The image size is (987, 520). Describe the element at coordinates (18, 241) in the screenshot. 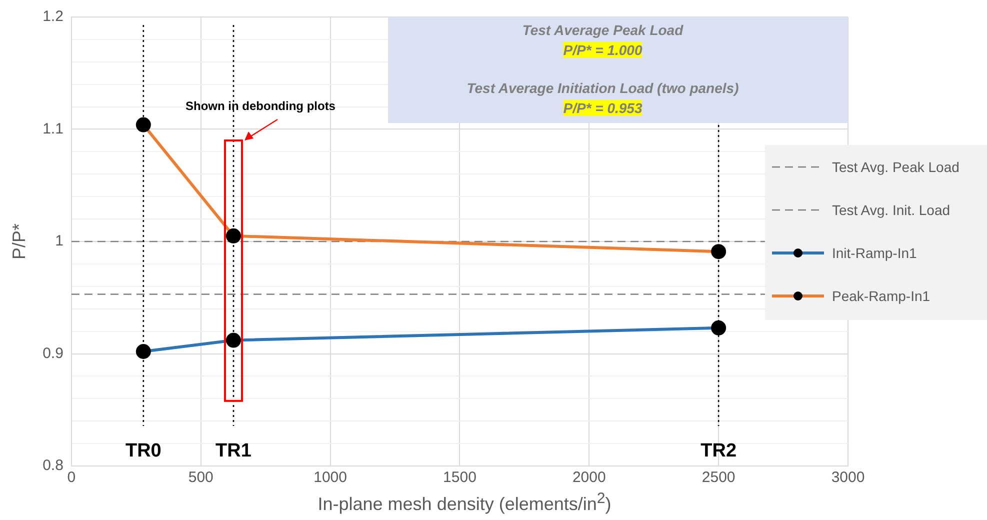

I see `y-axis-title: P/P*` at that location.